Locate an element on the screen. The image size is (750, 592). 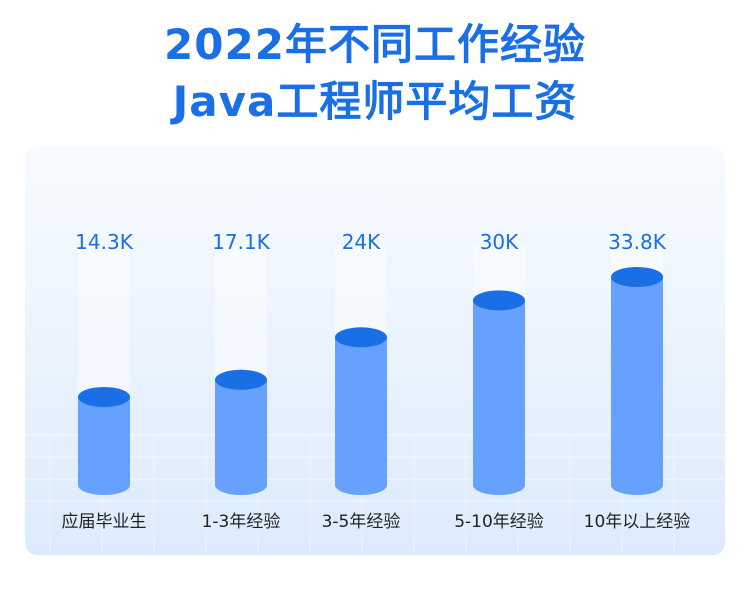
value-label: 24K is located at coordinates (361, 242).